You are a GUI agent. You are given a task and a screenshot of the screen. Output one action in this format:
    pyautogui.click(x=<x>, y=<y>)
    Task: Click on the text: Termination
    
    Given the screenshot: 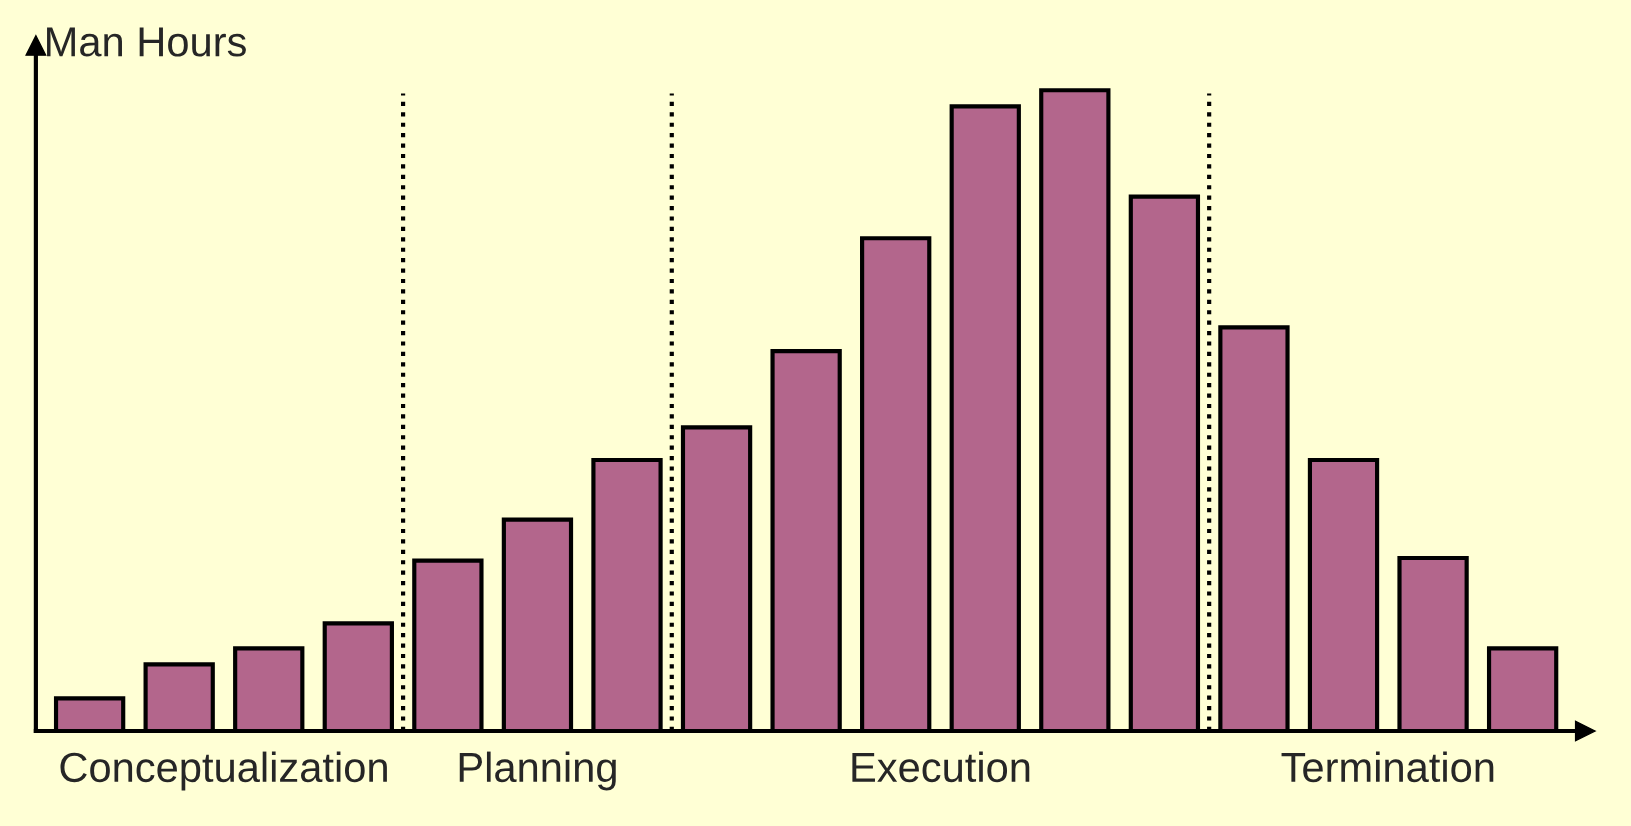 What is the action you would take?
    pyautogui.click(x=1387, y=767)
    